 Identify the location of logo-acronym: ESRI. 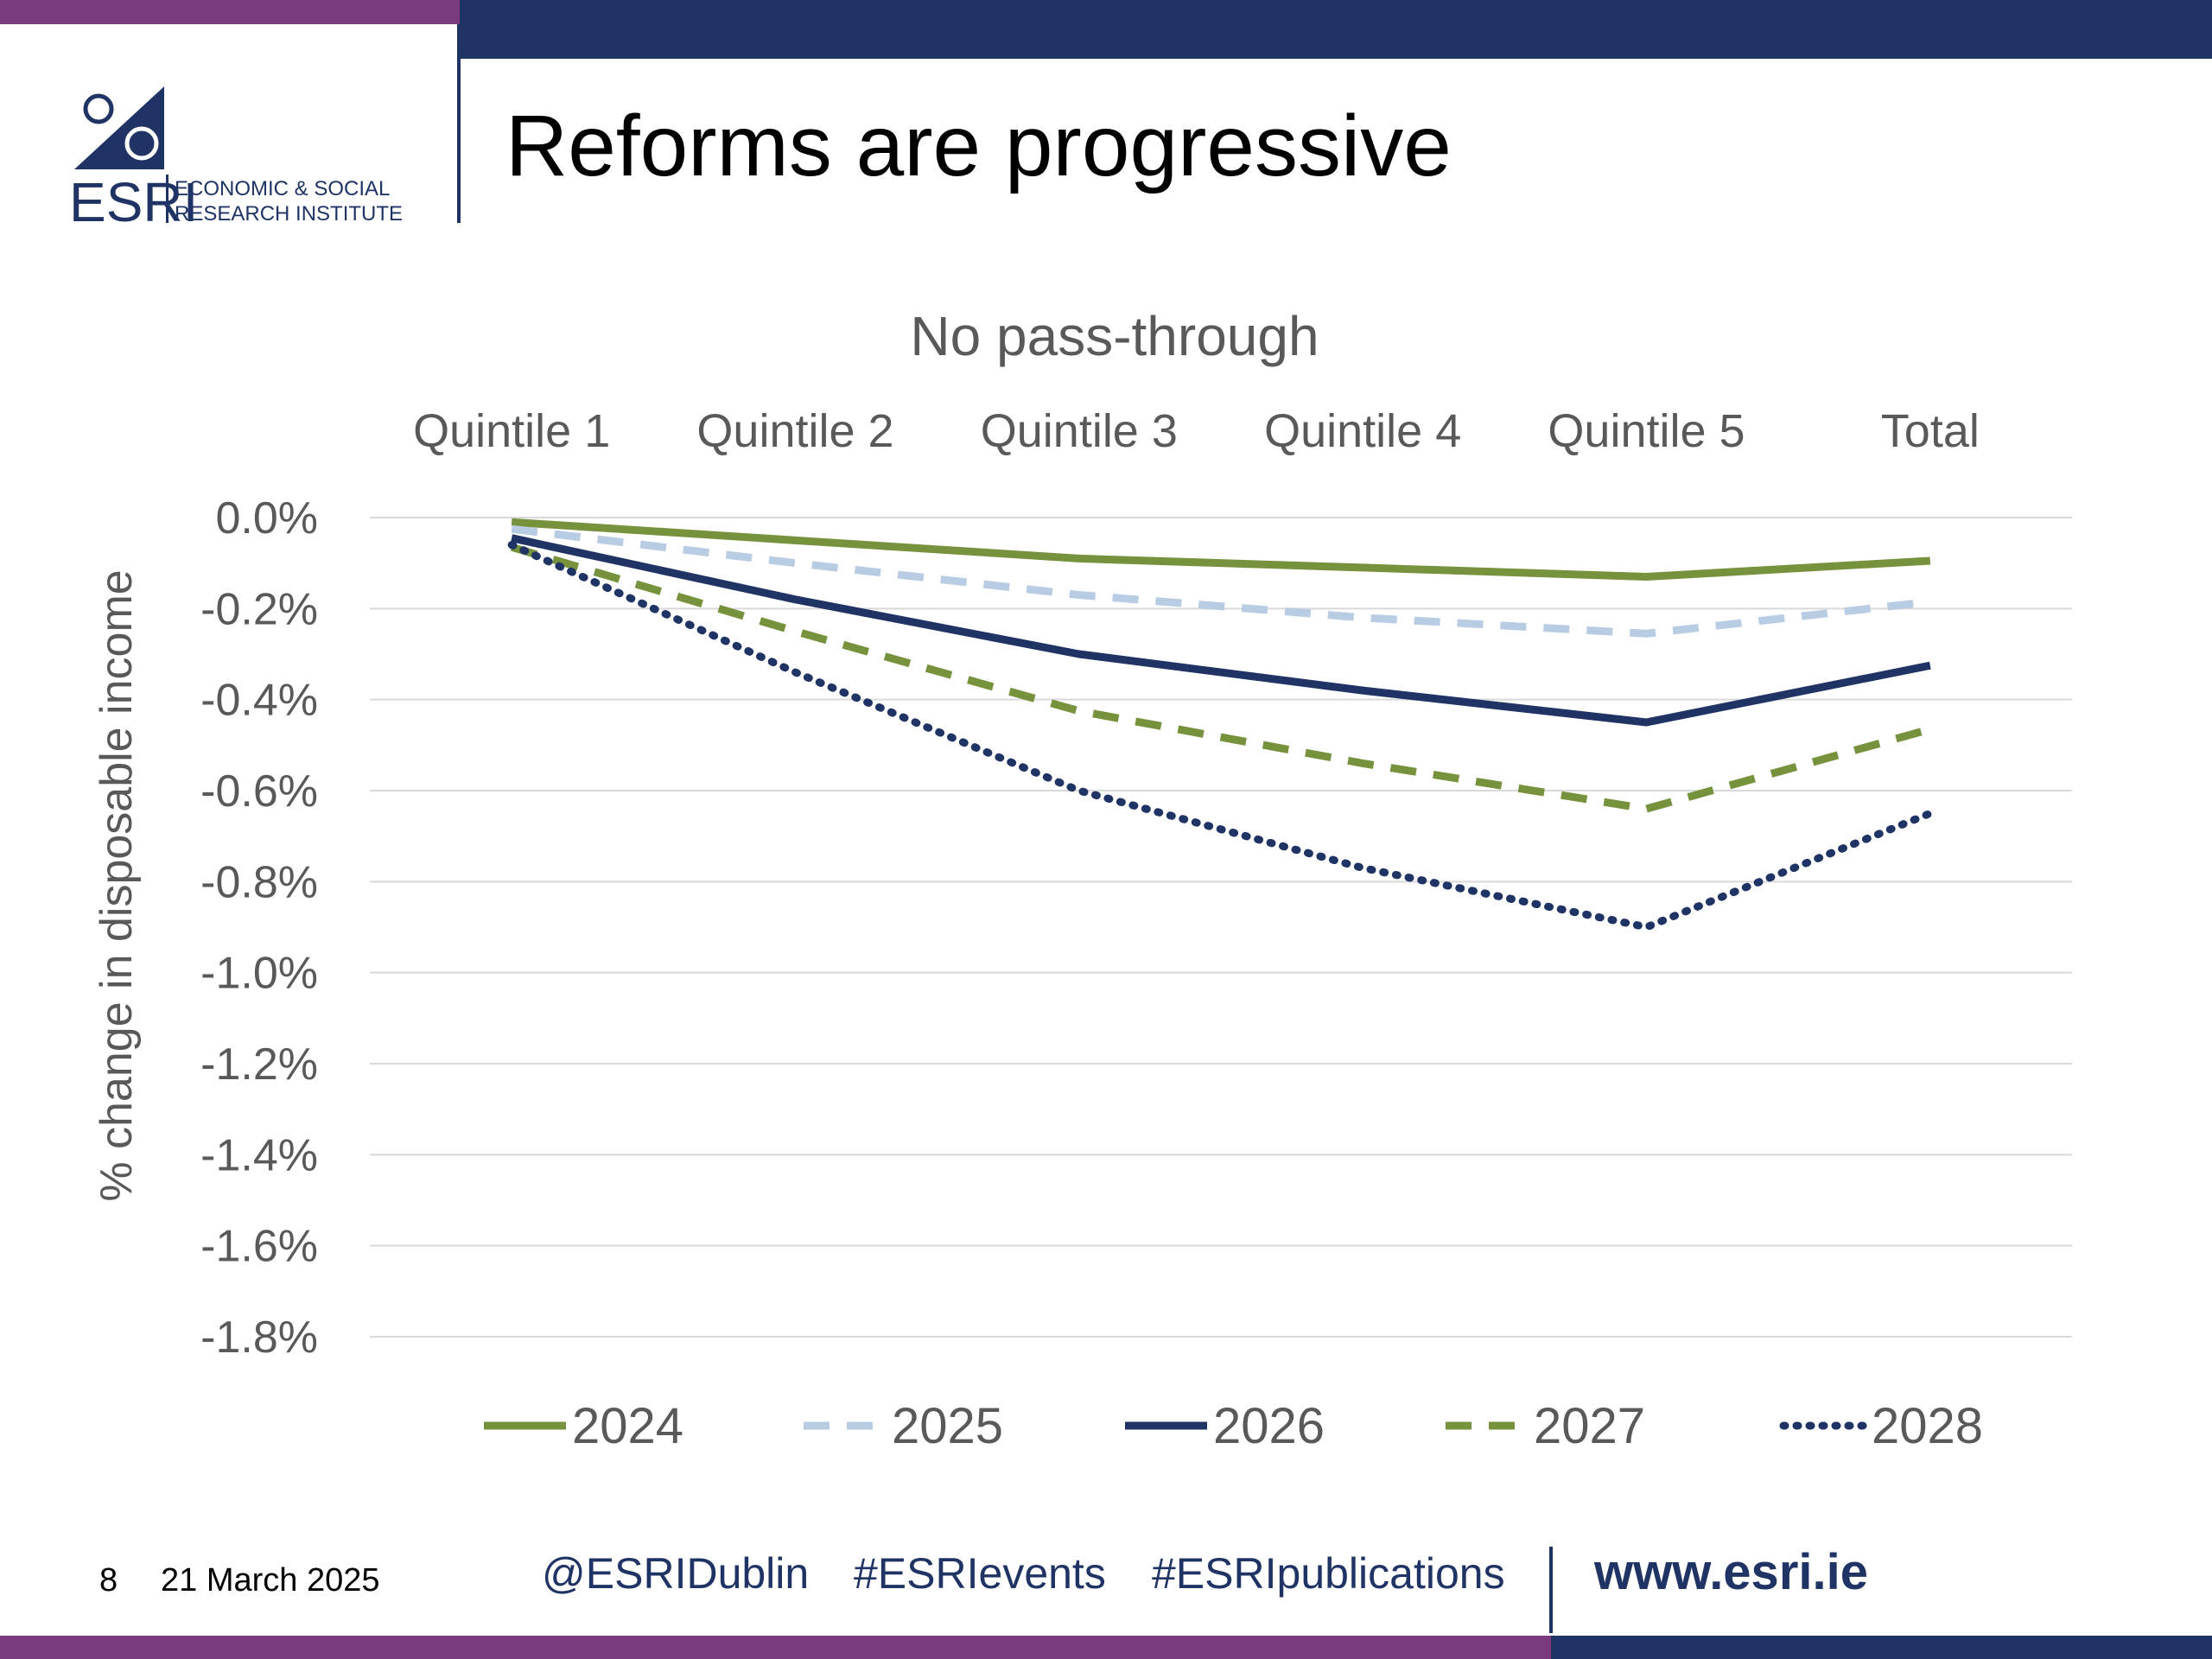
(133, 200).